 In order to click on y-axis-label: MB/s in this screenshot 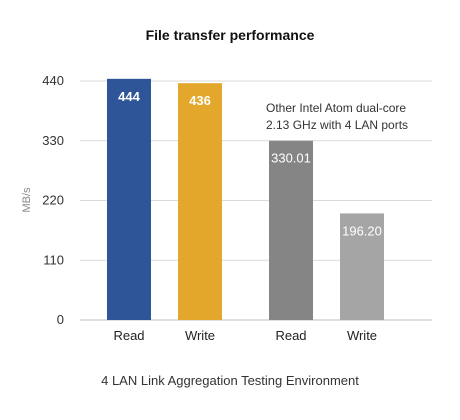, I will do `click(27, 200)`.